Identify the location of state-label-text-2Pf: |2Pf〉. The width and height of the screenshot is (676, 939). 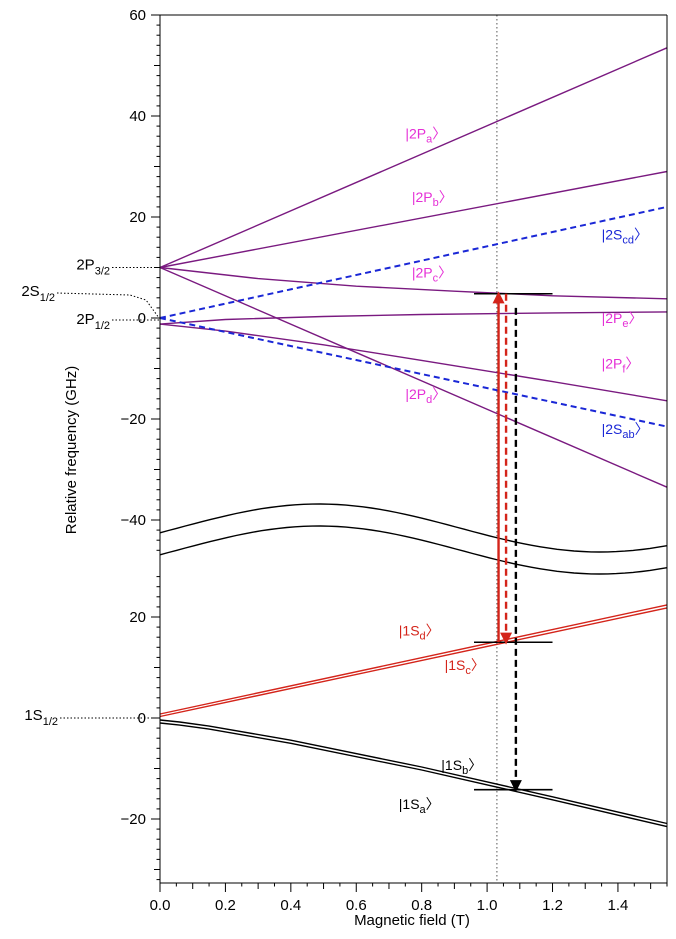
(621, 366).